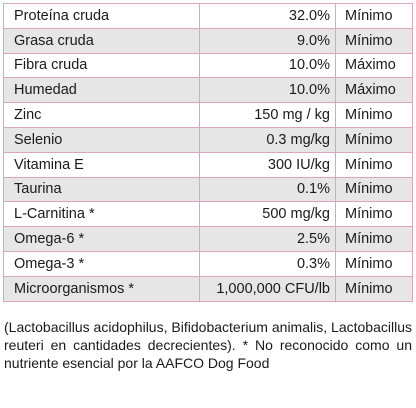  I want to click on nutrient-amount: 150 mg / kg, so click(267, 115).